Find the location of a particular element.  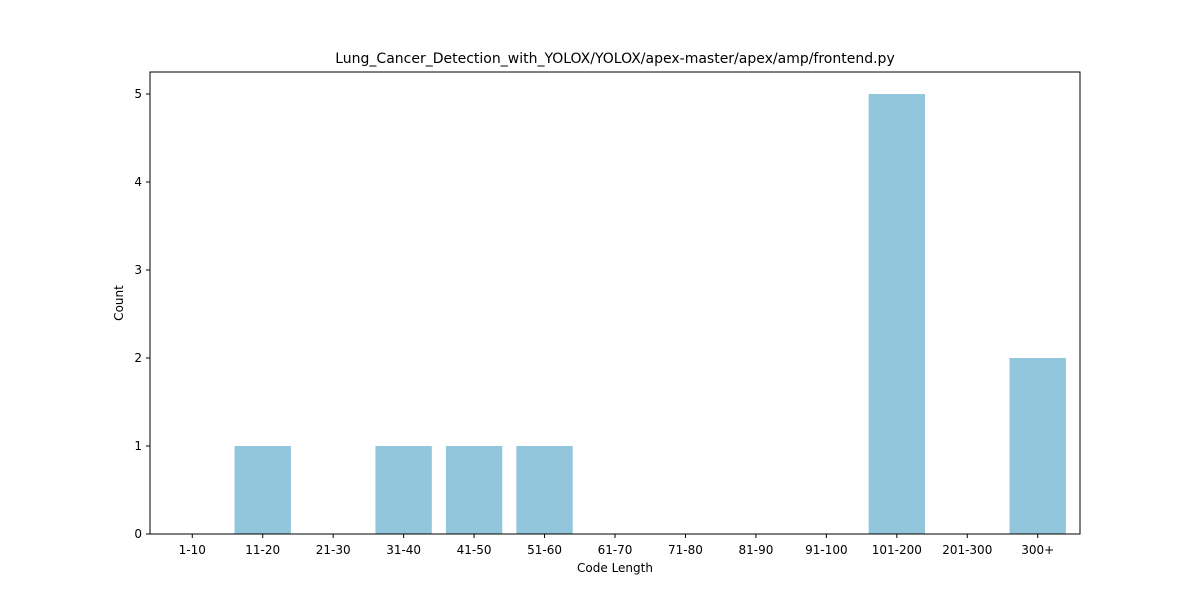

x-tick-label: 300+ is located at coordinates (1037, 550).